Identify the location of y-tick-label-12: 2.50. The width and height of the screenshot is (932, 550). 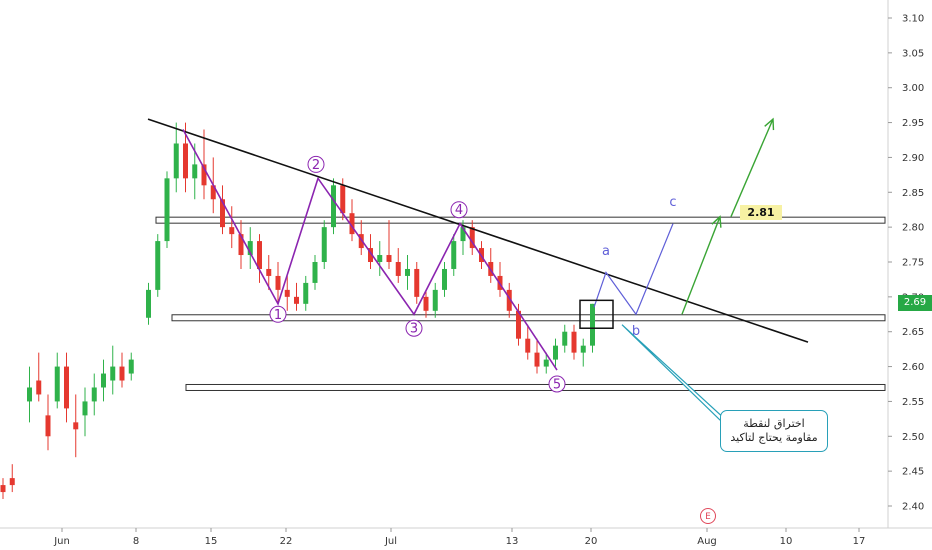
(913, 437).